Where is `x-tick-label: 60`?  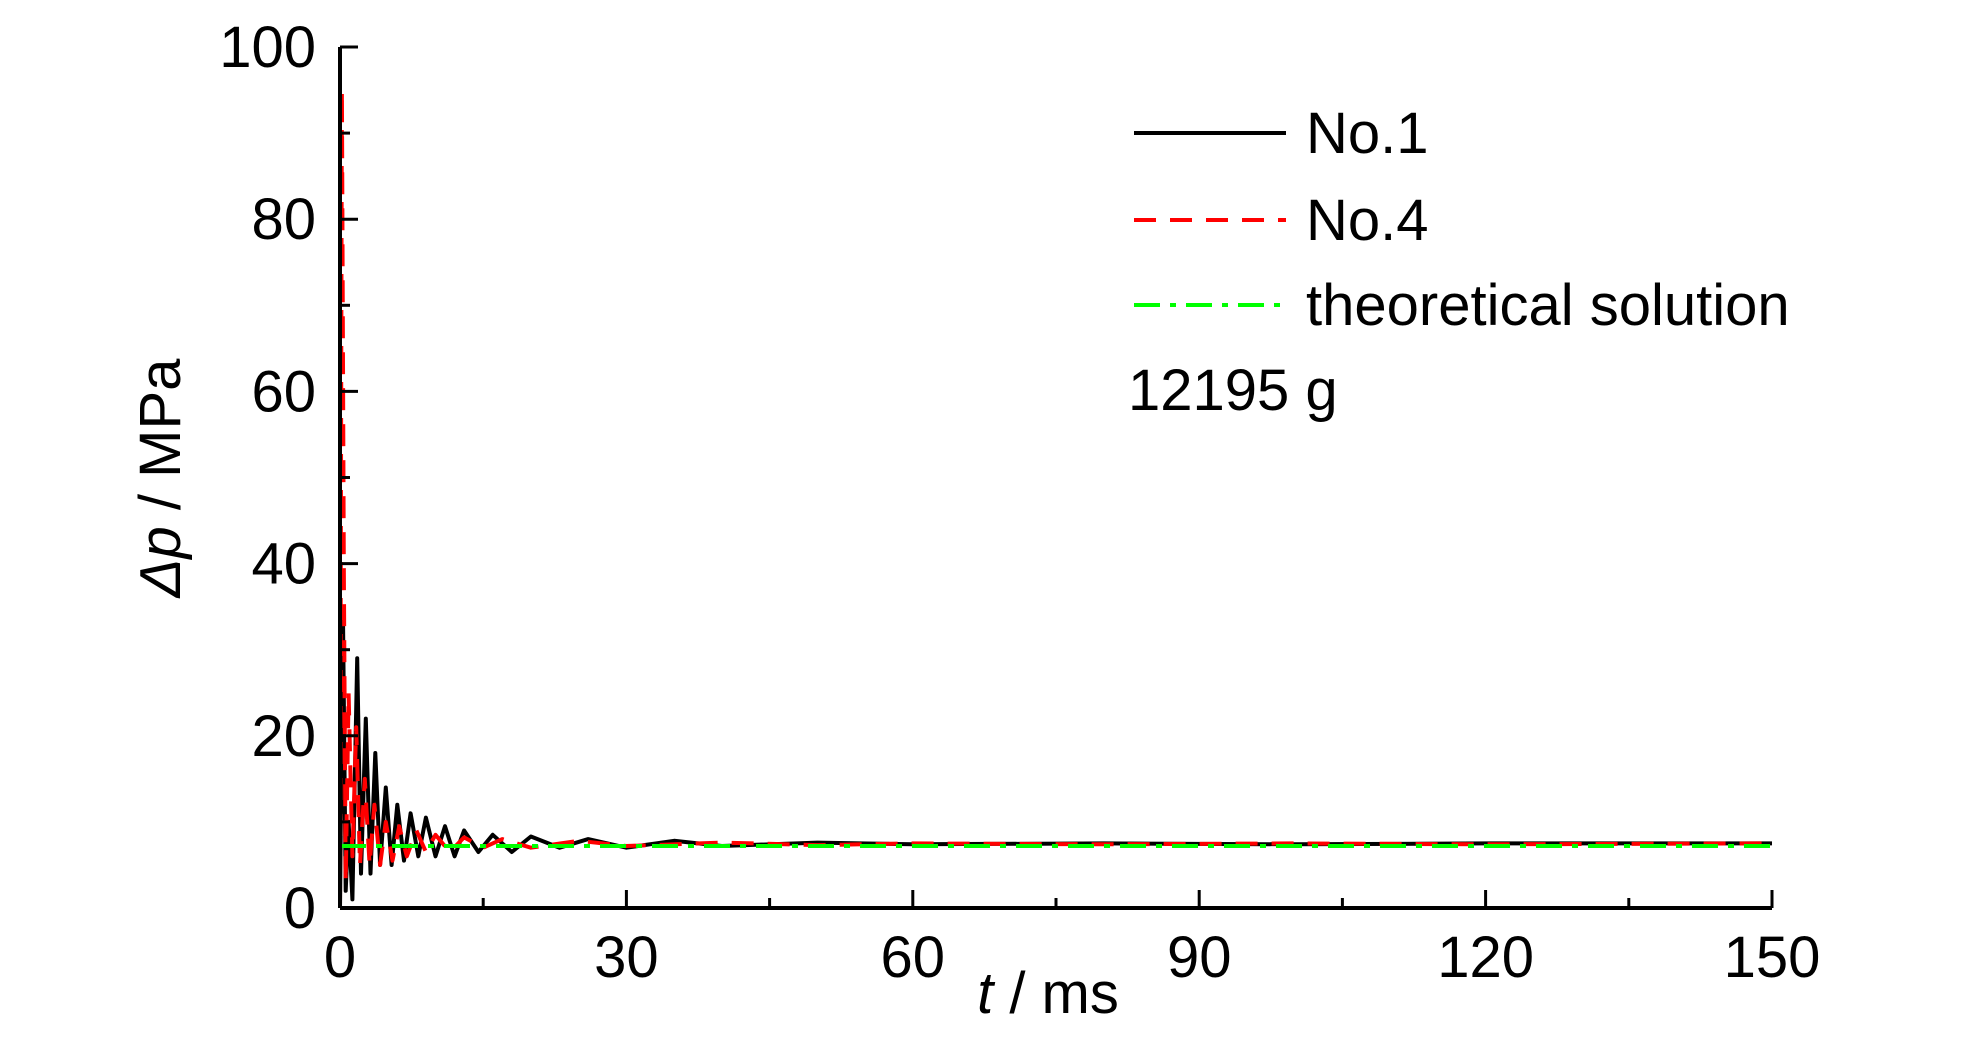 x-tick-label: 60 is located at coordinates (913, 957).